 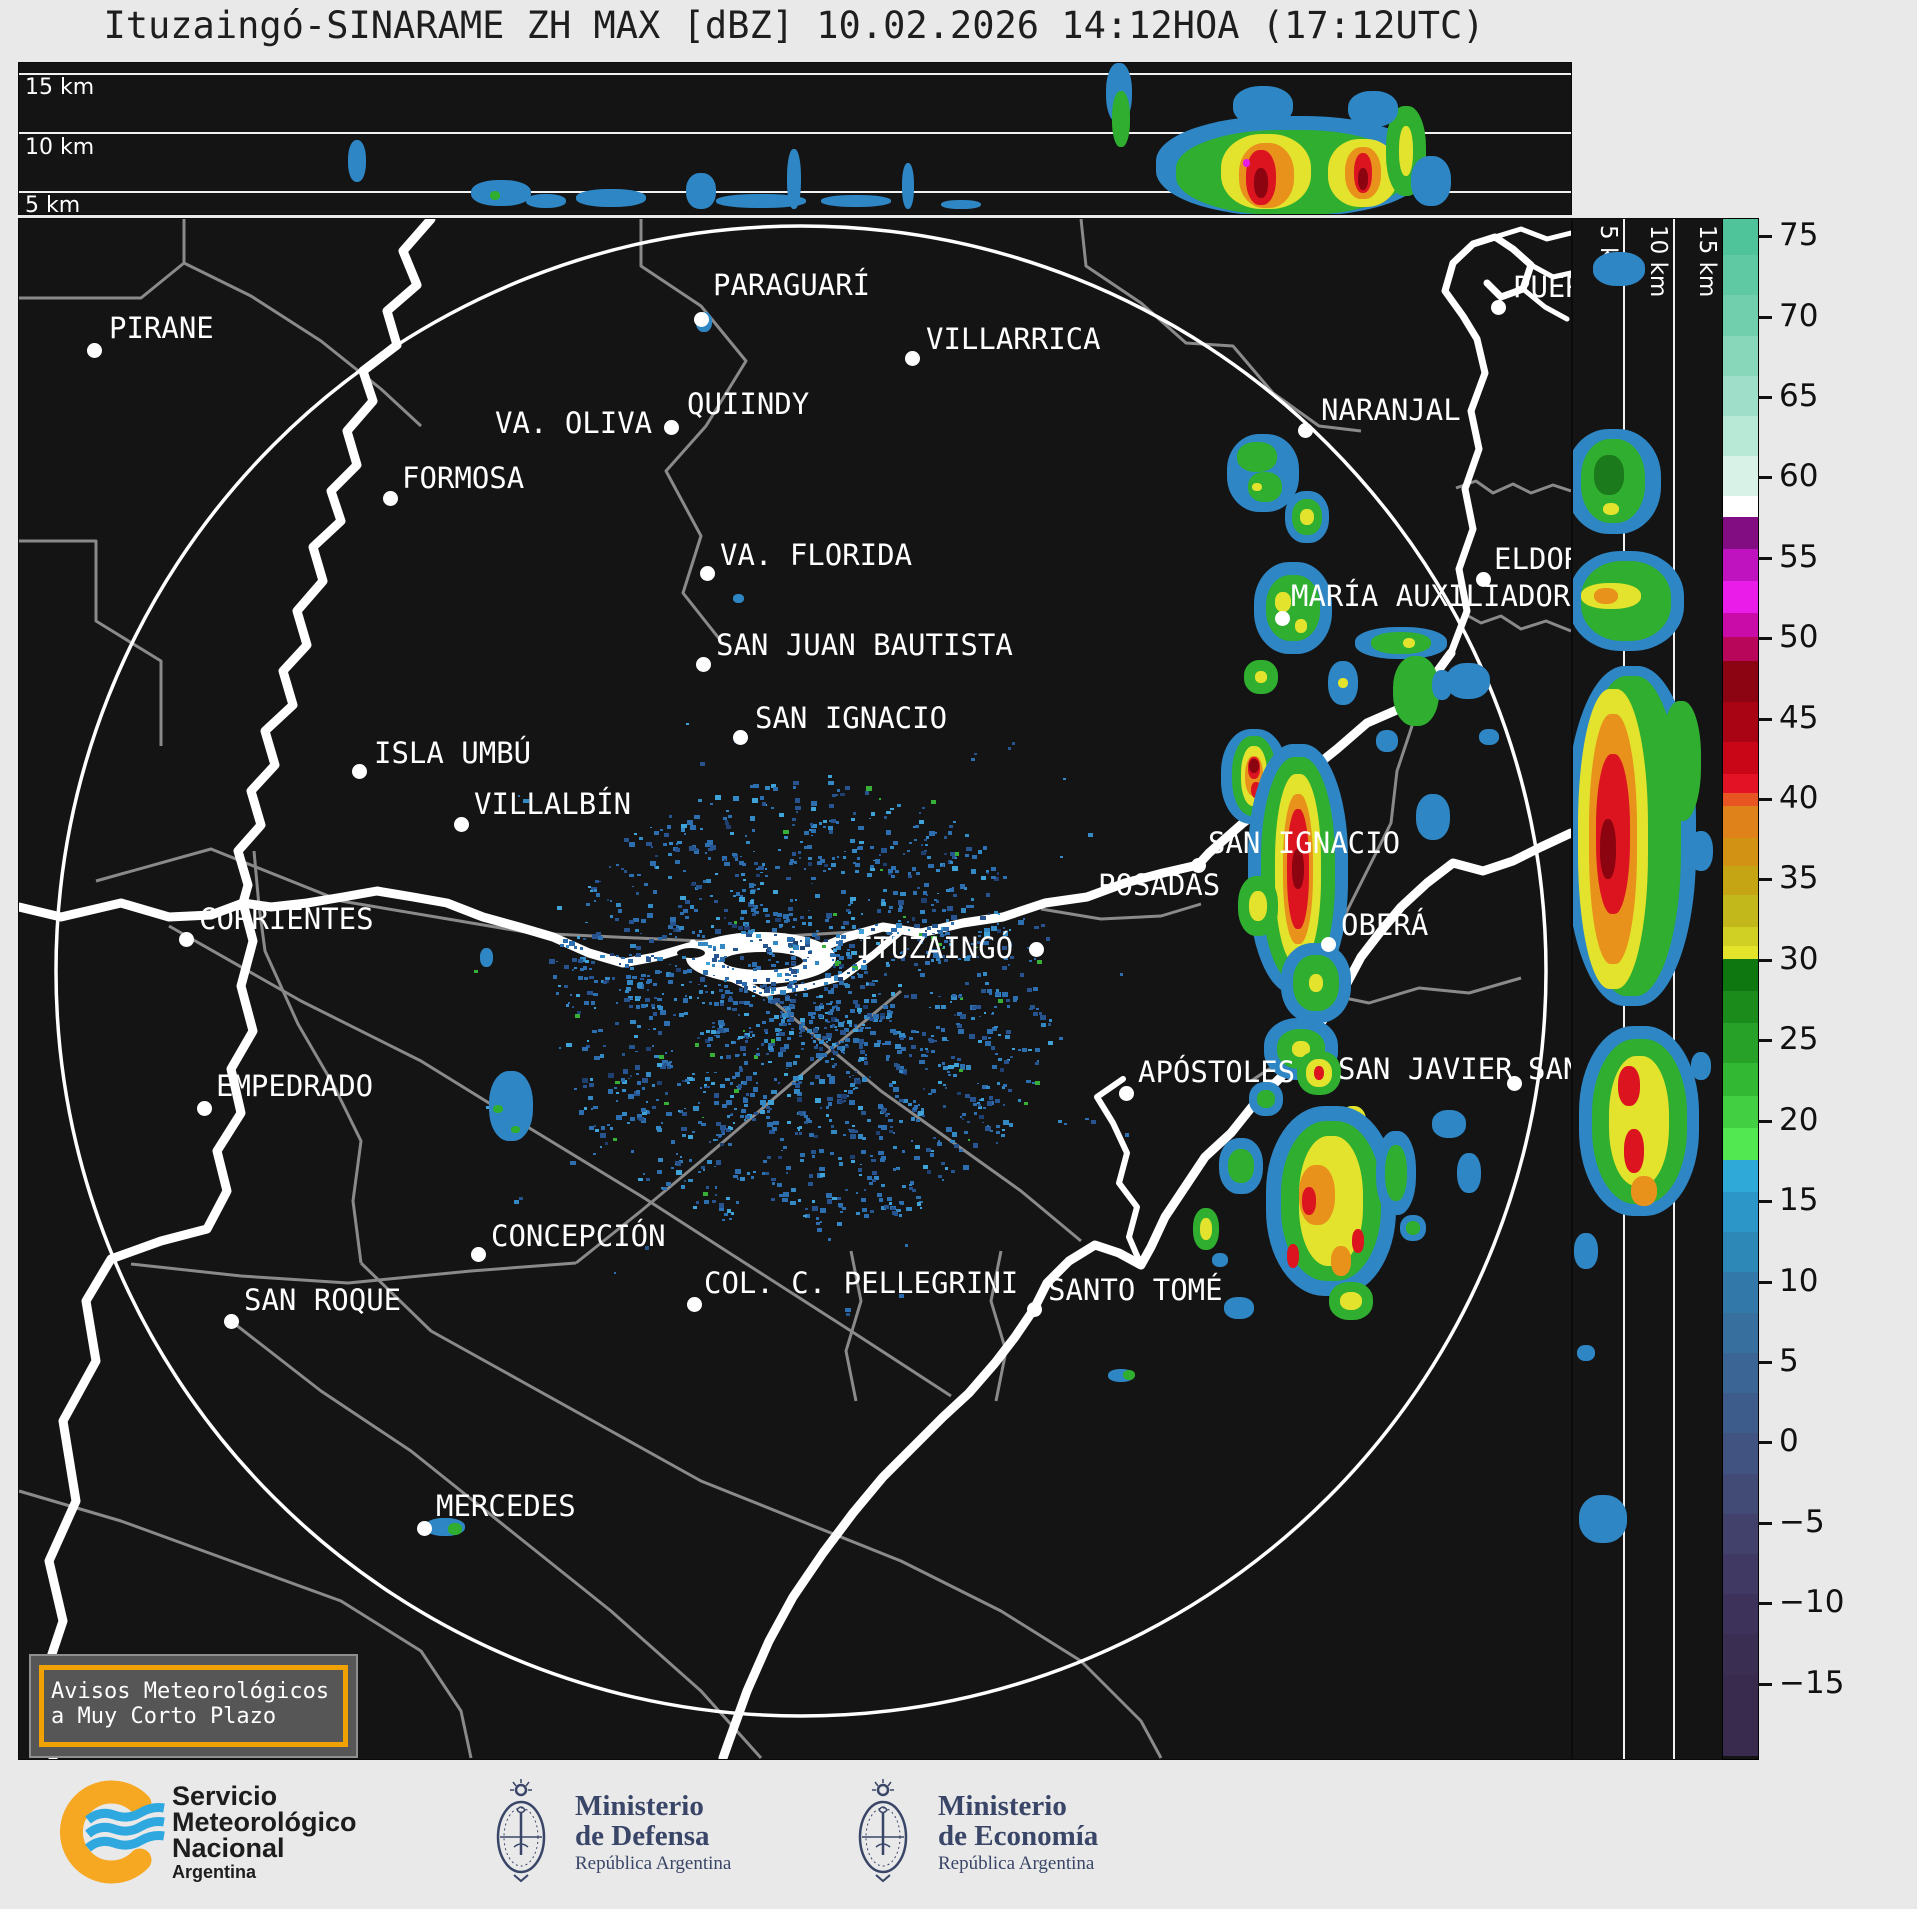 I want to click on city-label: POSADAS, so click(x=1159, y=885).